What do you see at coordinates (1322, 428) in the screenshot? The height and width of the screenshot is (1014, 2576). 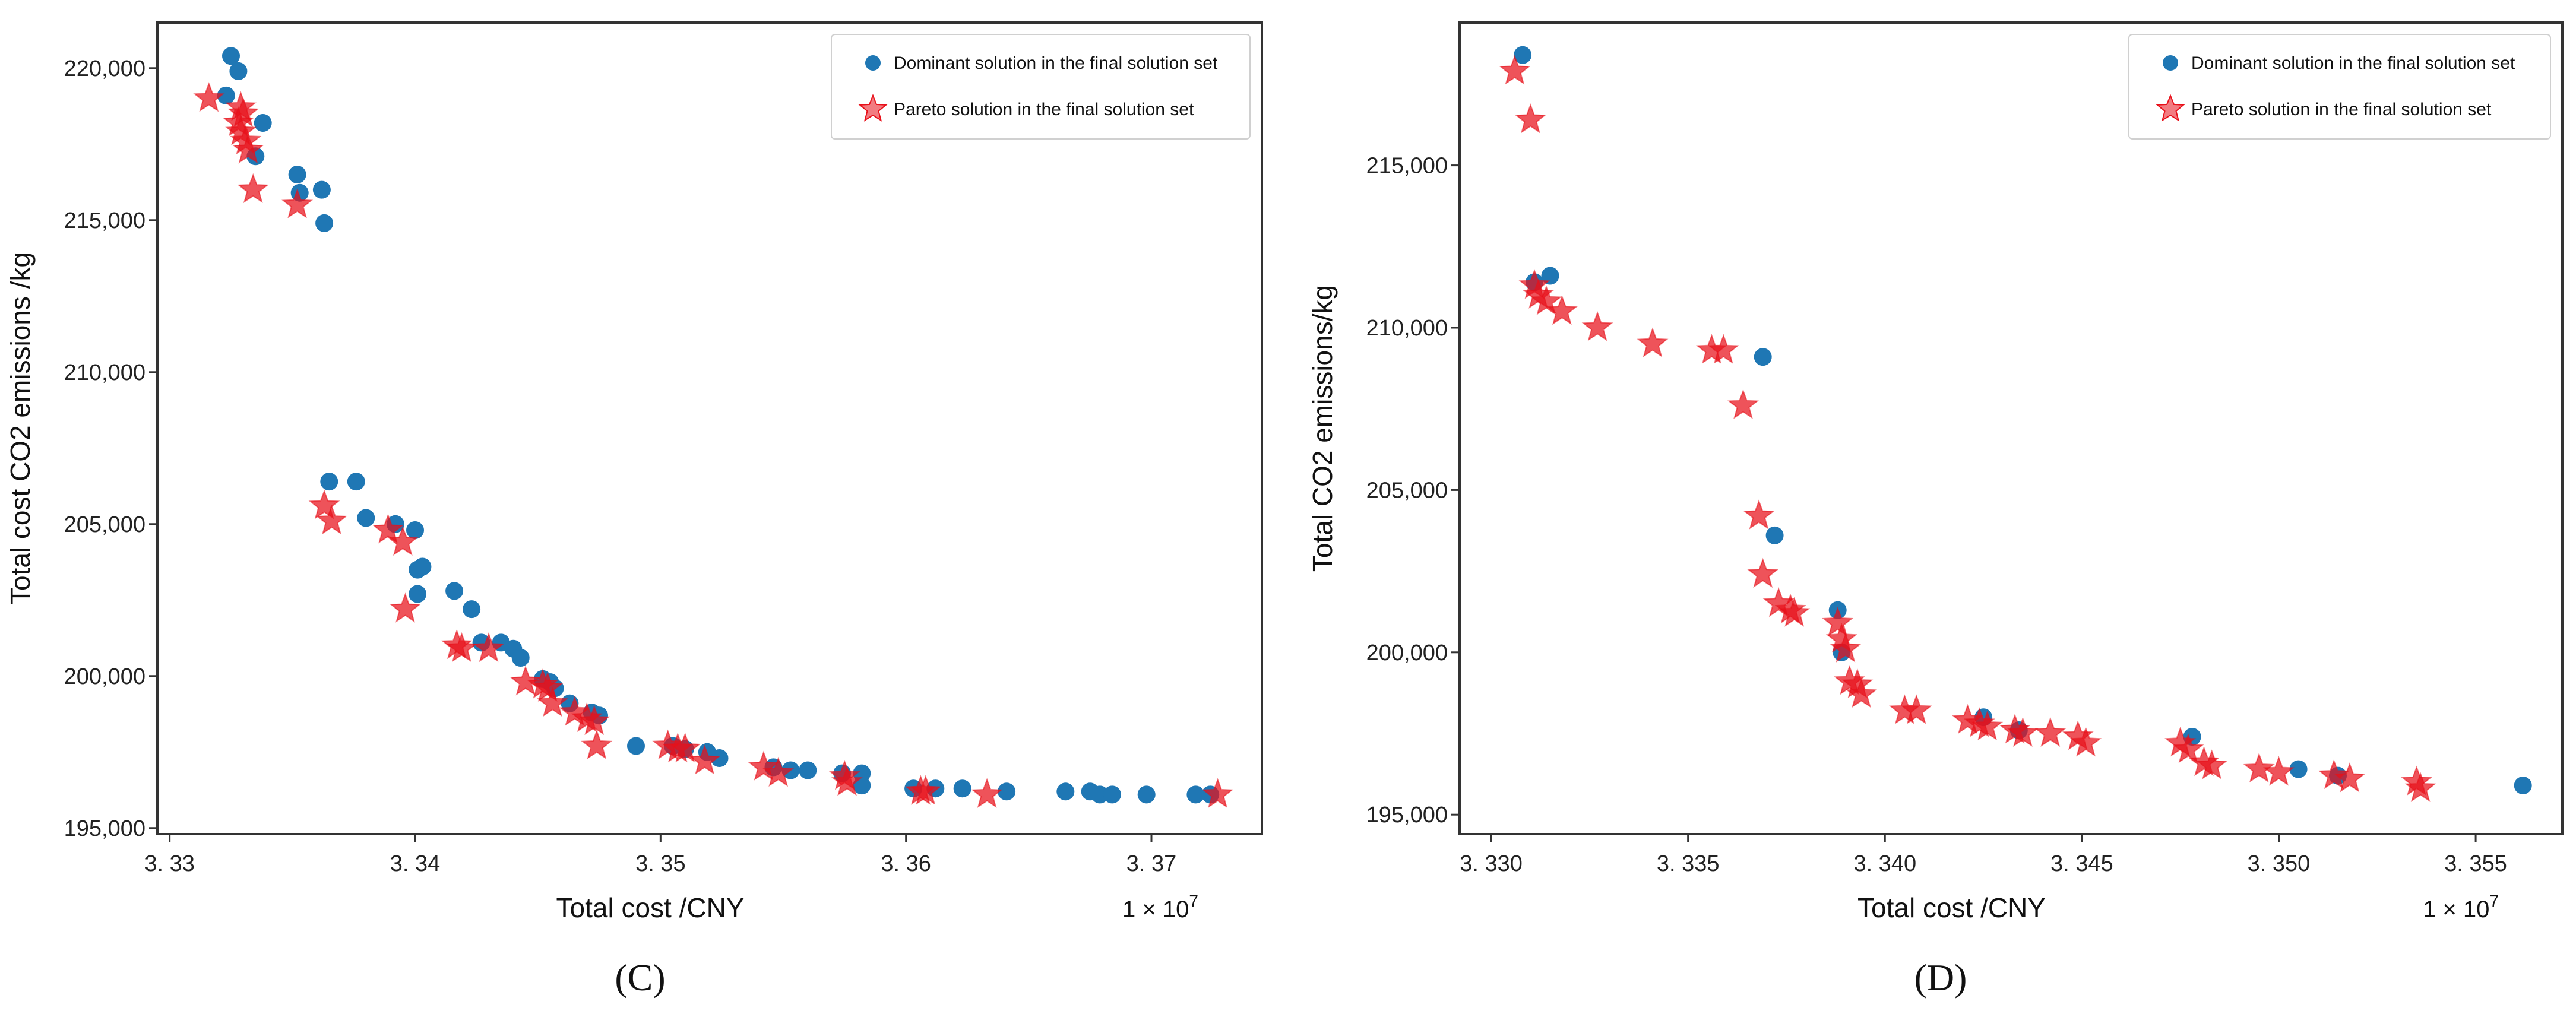 I see `panel-d-y-axis-label: Total CO2 emissions/kg` at bounding box center [1322, 428].